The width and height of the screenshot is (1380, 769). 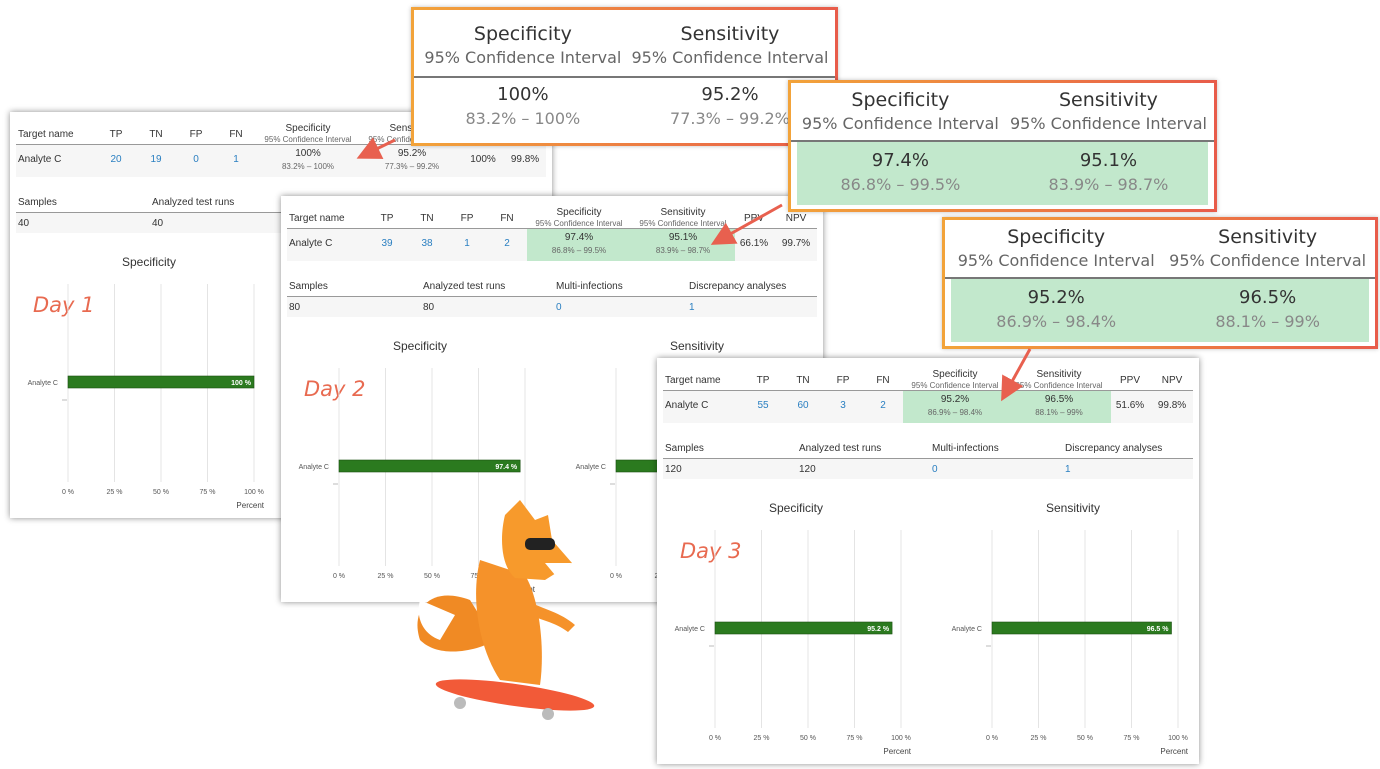 I want to click on callout-value: 100%, so click(x=523, y=94).